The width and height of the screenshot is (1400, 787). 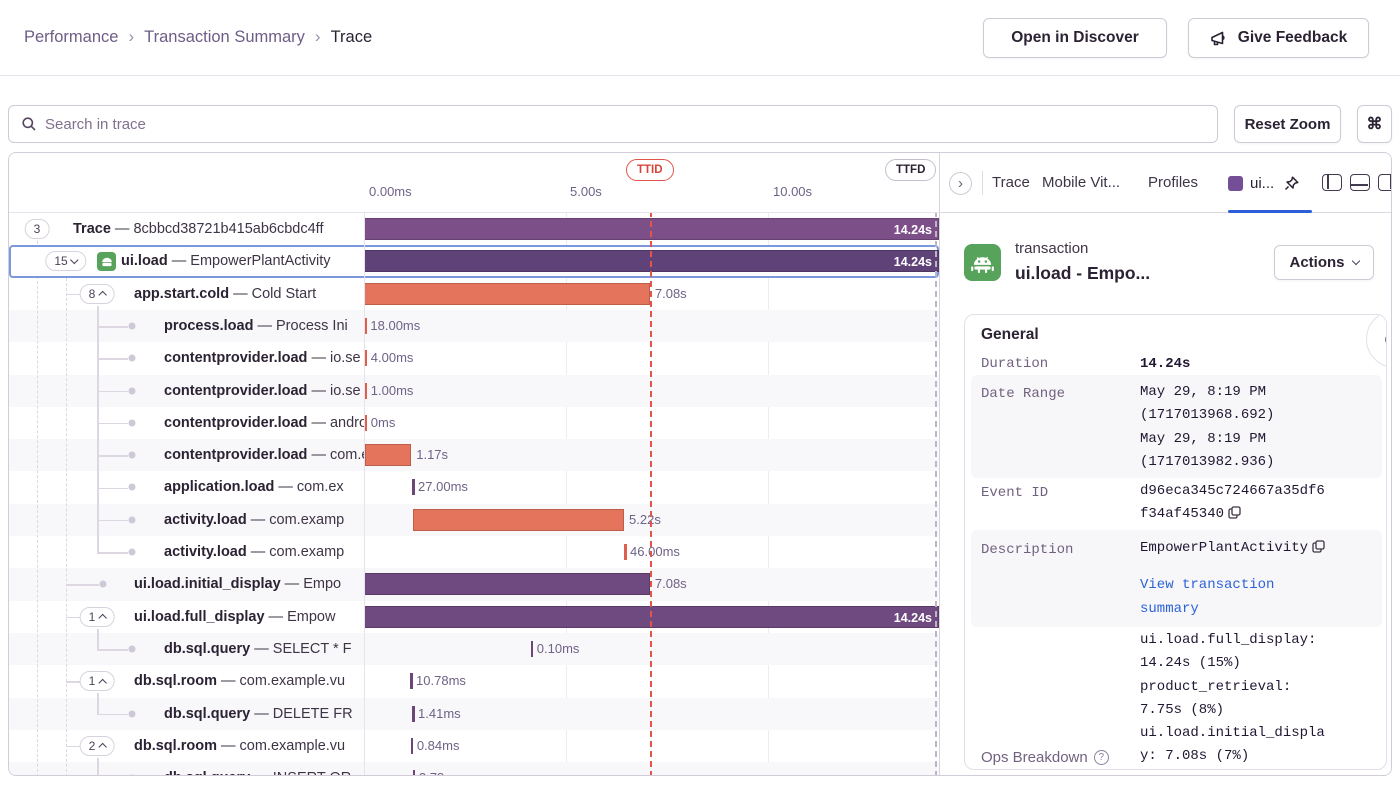 I want to click on layout-bottom-panel-icon, so click(x=1360, y=182).